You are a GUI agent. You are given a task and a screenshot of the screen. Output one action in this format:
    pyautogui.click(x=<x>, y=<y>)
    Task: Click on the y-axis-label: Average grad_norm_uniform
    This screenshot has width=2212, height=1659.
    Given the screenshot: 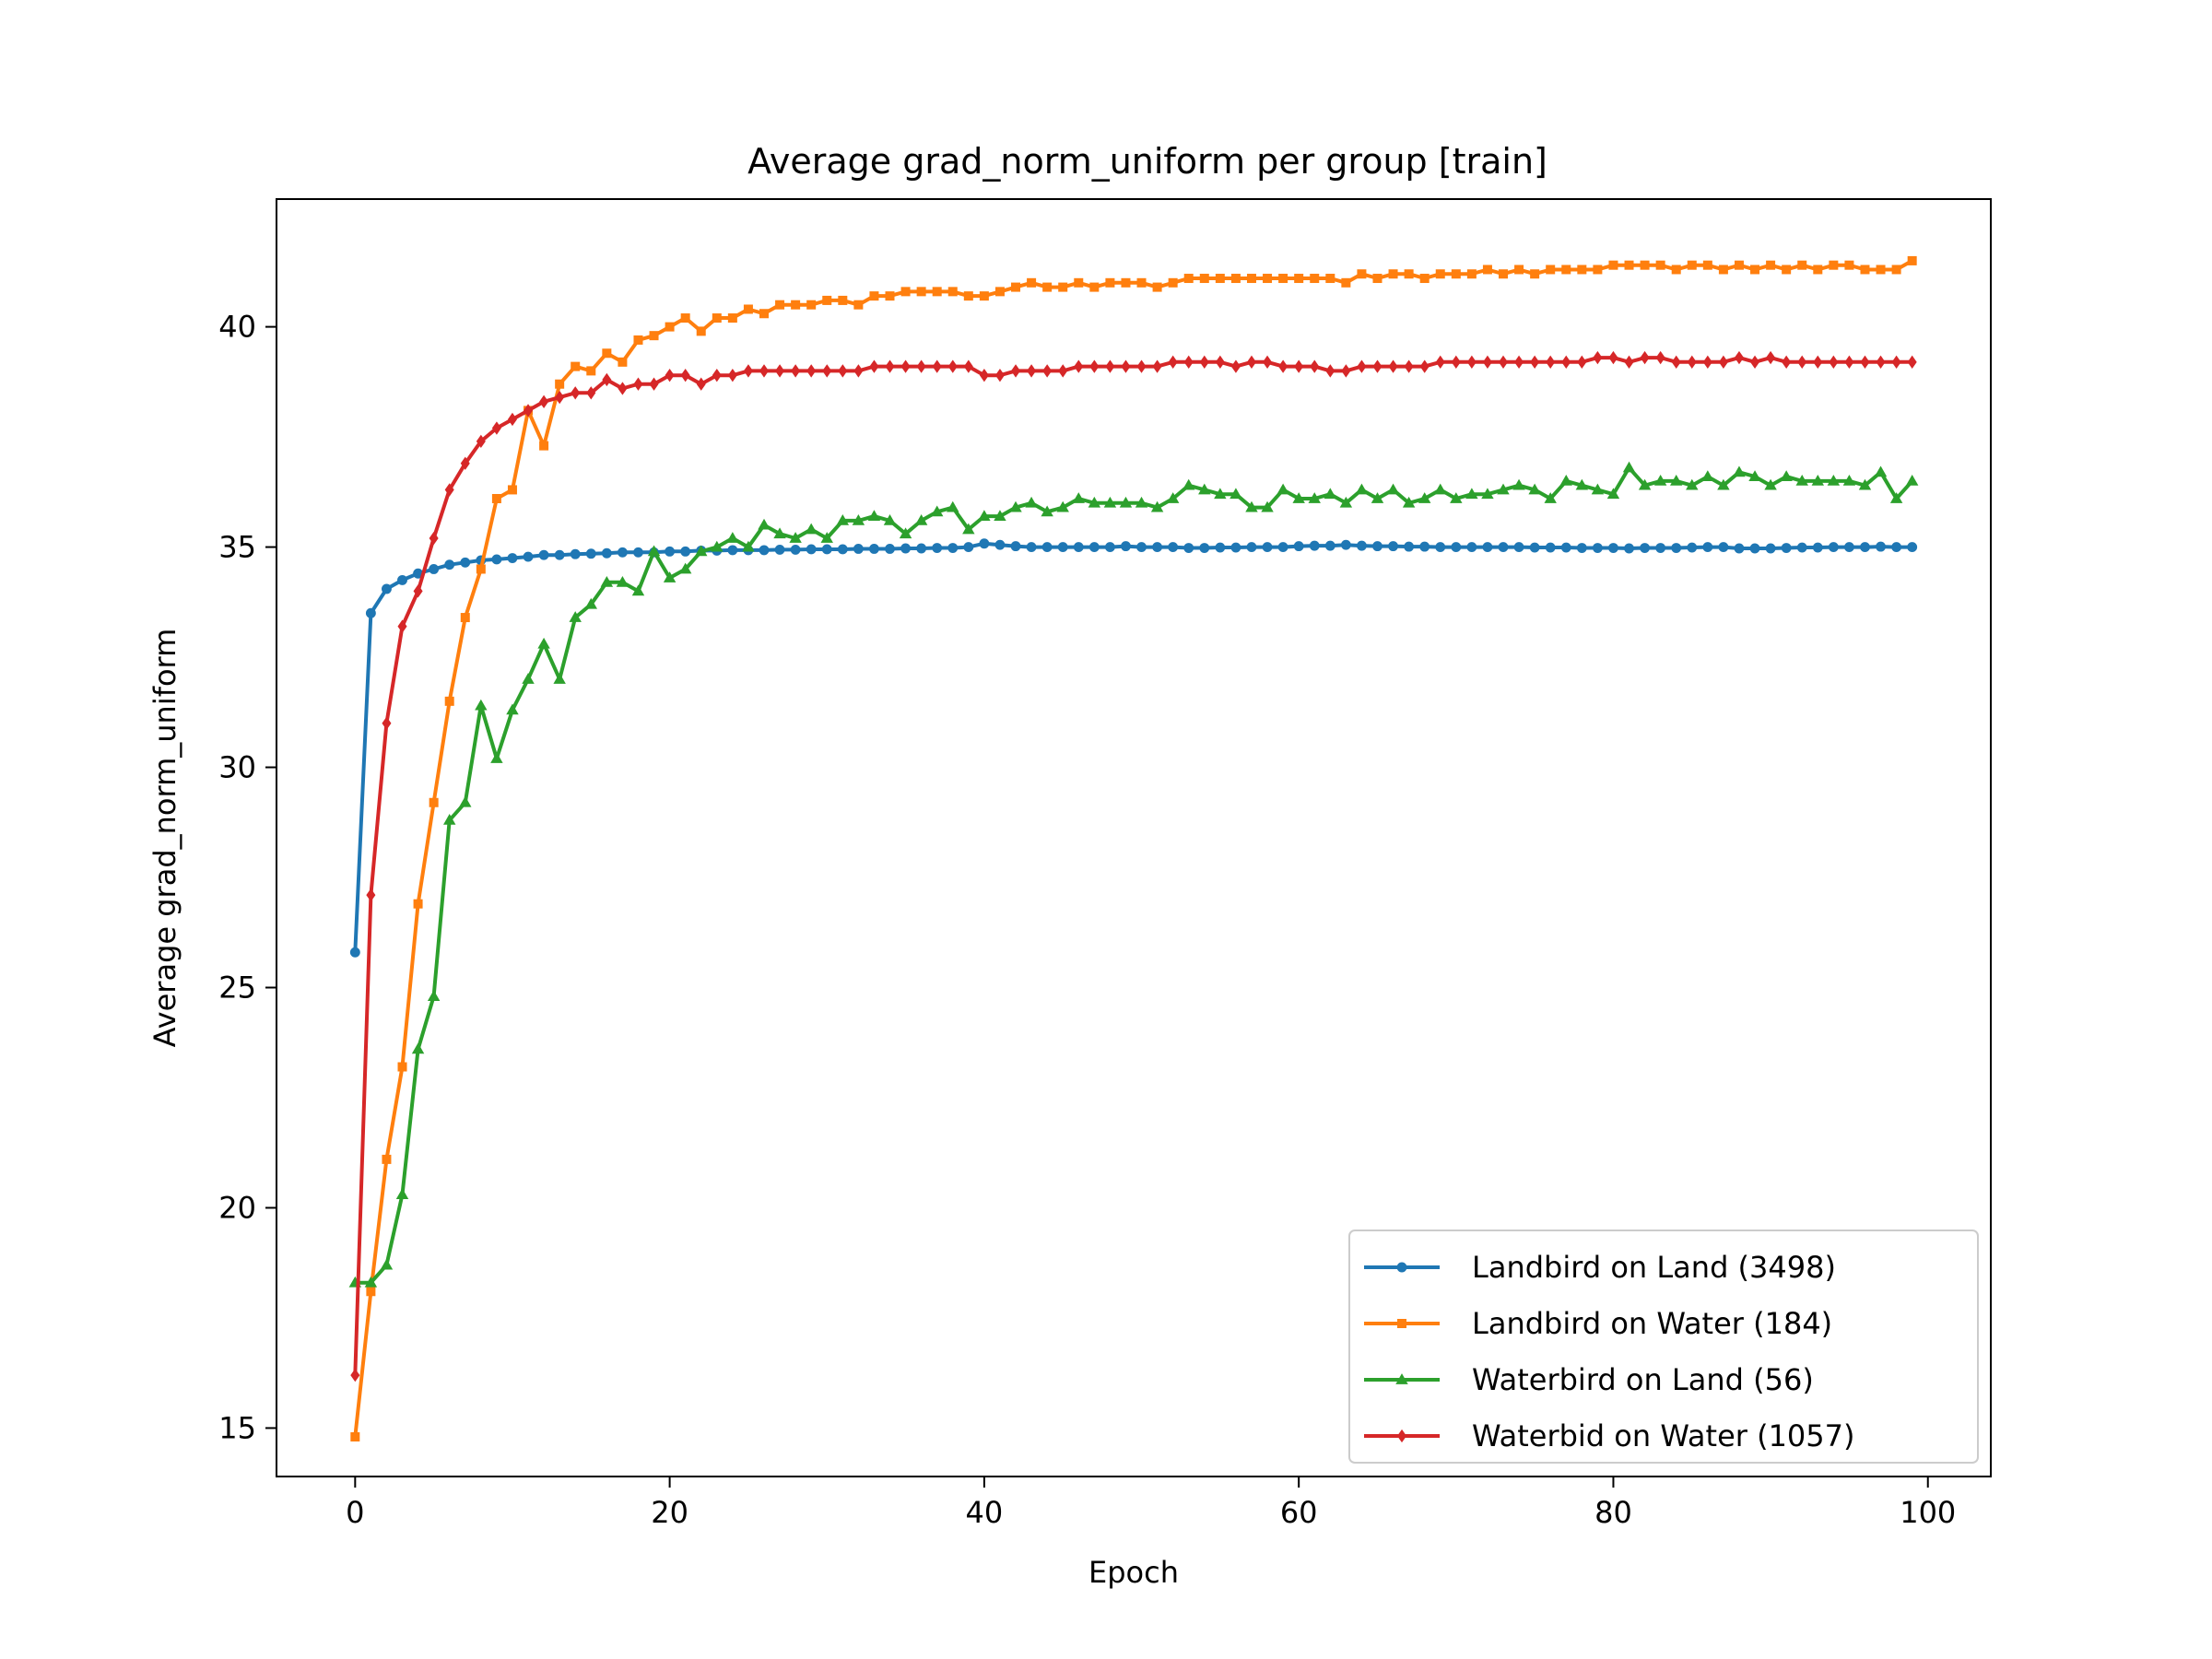 What is the action you would take?
    pyautogui.click(x=164, y=838)
    